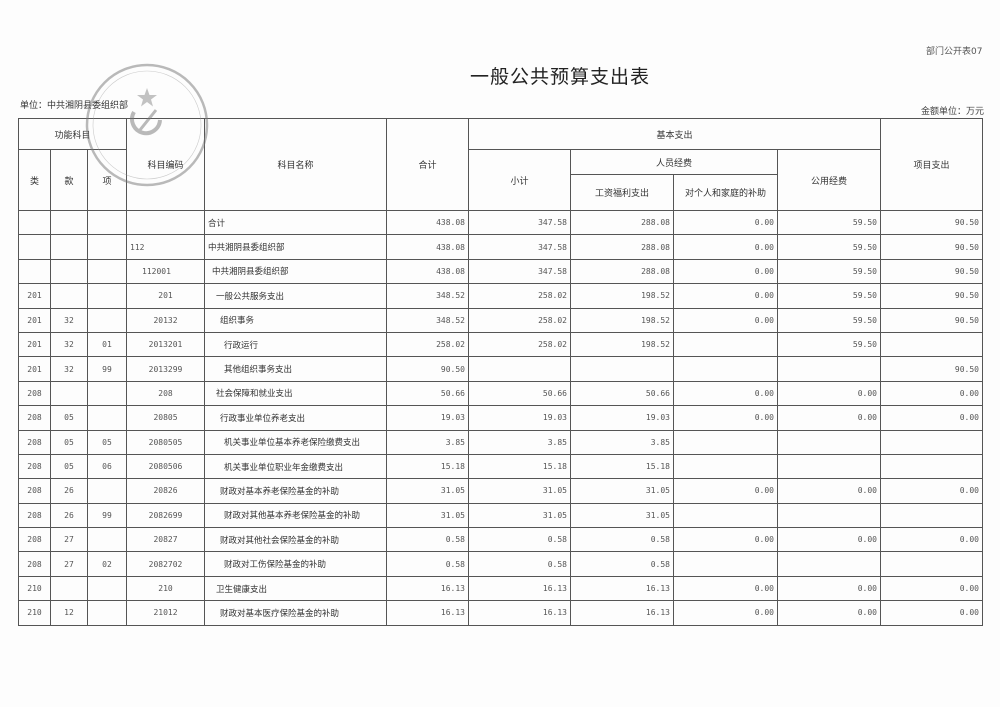 The height and width of the screenshot is (707, 1000). Describe the element at coordinates (519, 613) in the screenshot. I see `cell-subtotal: 16.13` at that location.